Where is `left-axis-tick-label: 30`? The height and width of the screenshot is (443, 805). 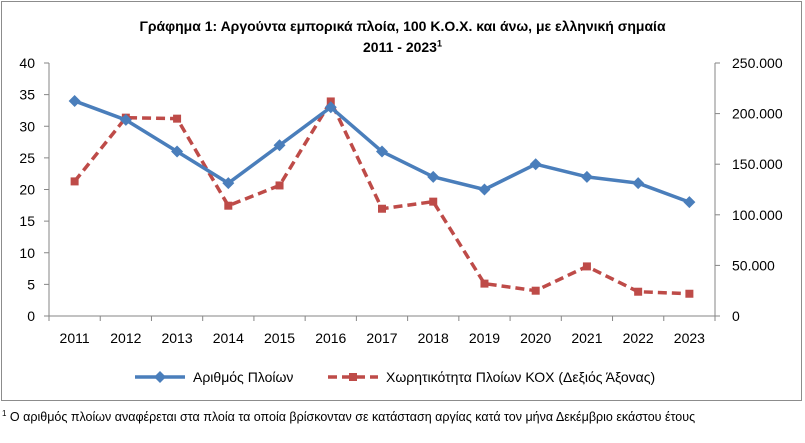 left-axis-tick-label: 30 is located at coordinates (27, 126).